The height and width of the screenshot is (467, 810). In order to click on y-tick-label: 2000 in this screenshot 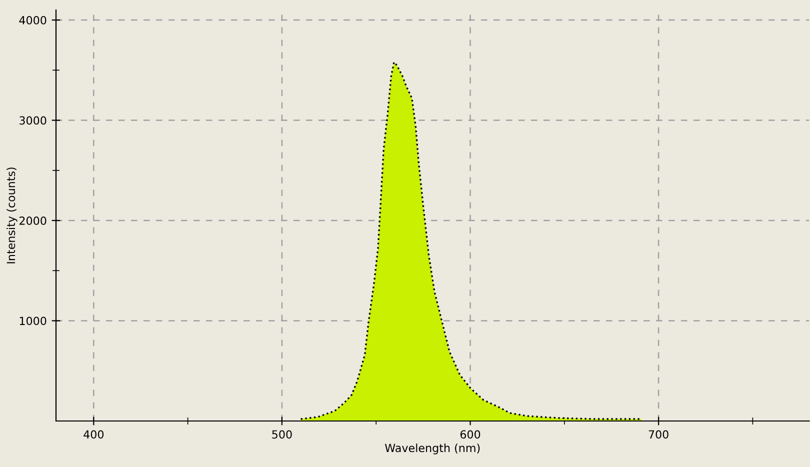, I will do `click(33, 220)`.